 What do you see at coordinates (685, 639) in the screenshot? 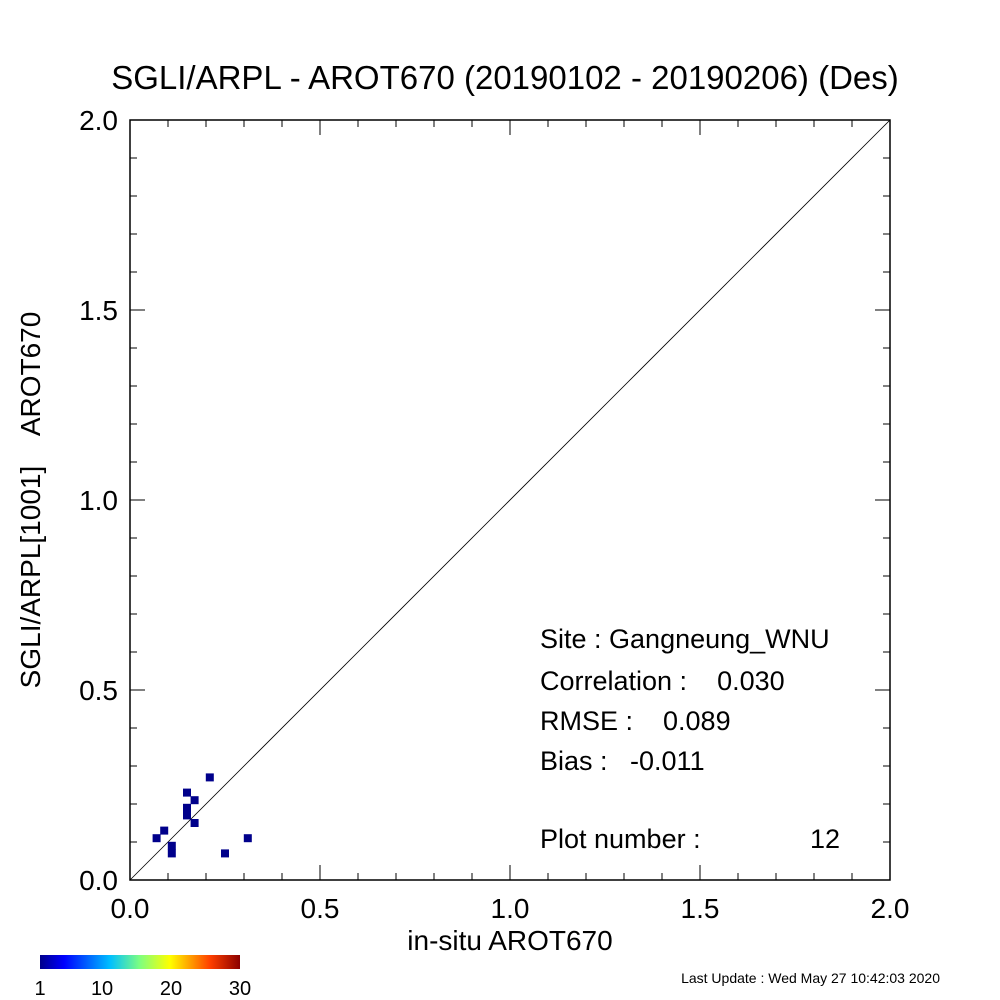
I see `stat-site: Site : Gangneung_WNU` at bounding box center [685, 639].